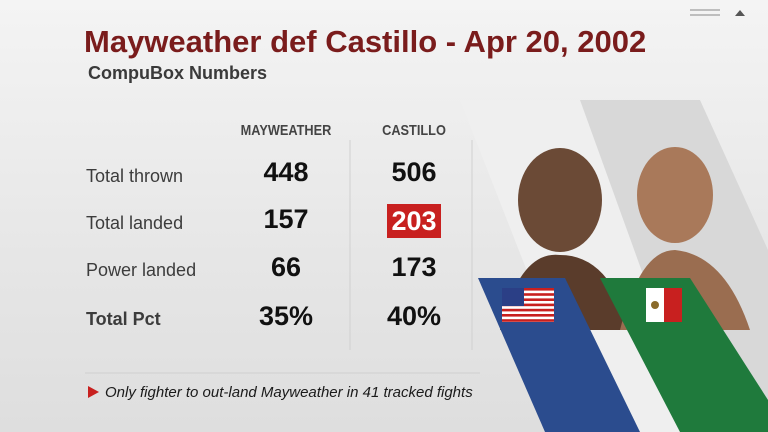 The width and height of the screenshot is (768, 432). What do you see at coordinates (286, 130) in the screenshot?
I see `column-header: MAYWEATHER` at bounding box center [286, 130].